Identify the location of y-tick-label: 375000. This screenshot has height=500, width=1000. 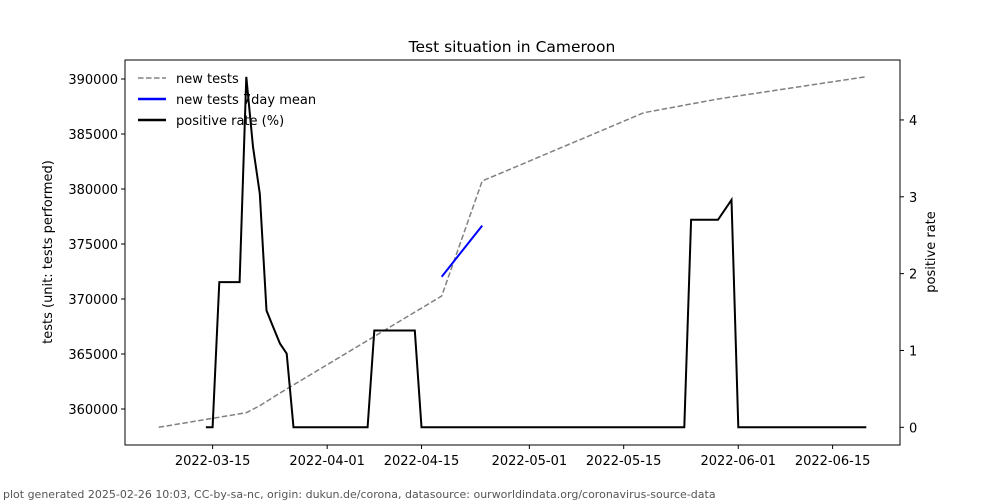
(93, 245).